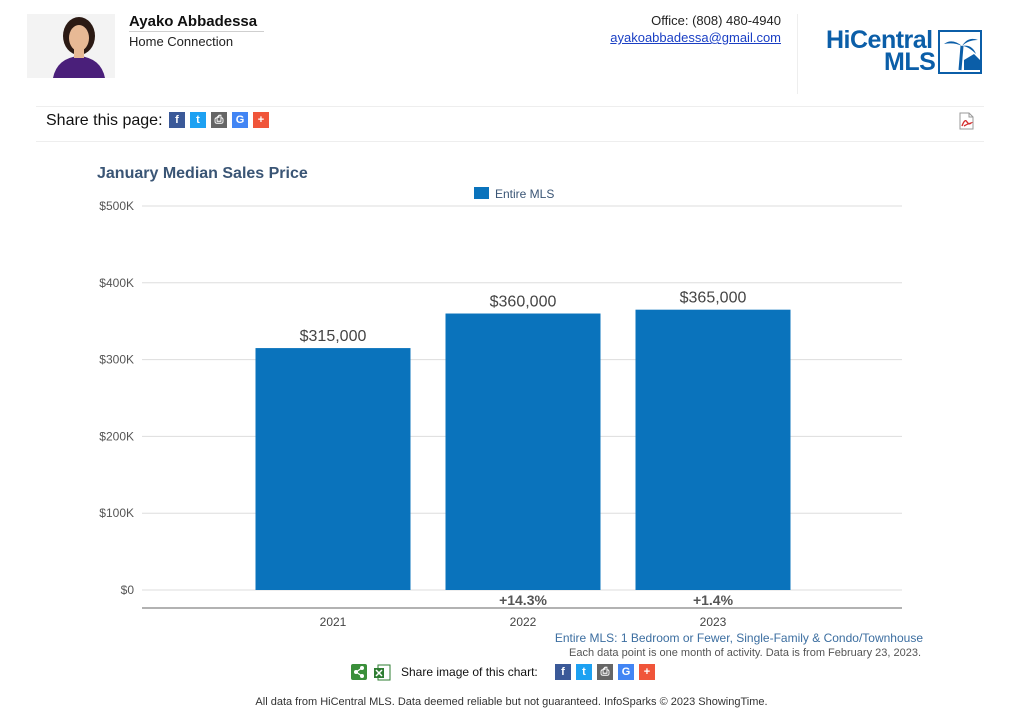 This screenshot has width=1023, height=727. Describe the element at coordinates (116, 513) in the screenshot. I see `y-tick-label: $100K` at that location.